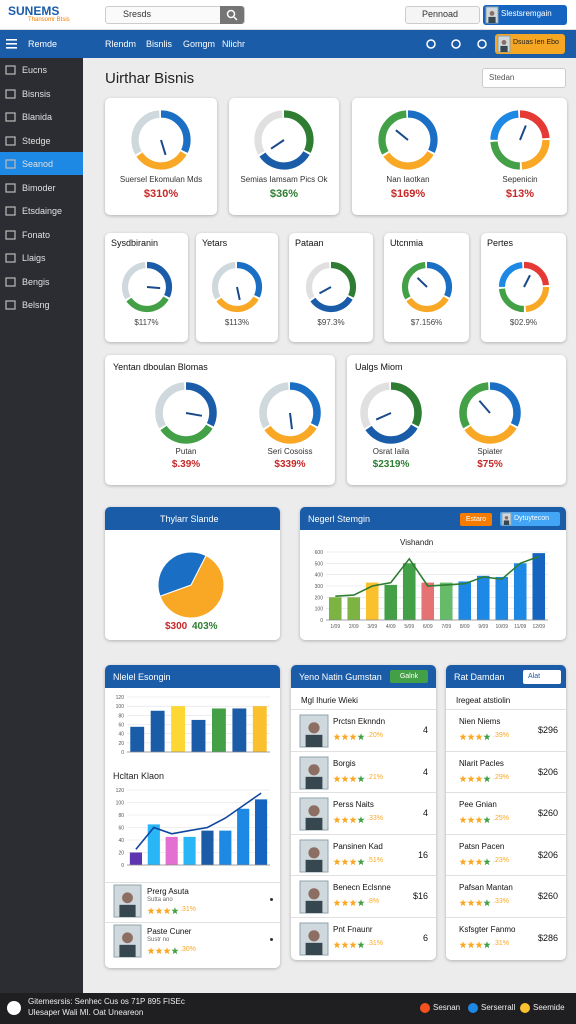  Describe the element at coordinates (11, 48) in the screenshot. I see `menu-line` at that location.